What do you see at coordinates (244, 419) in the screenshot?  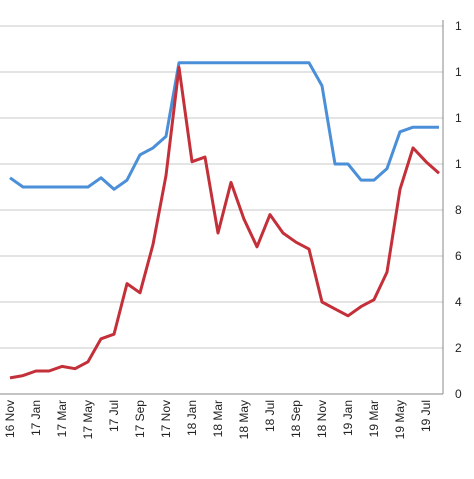 I see `x-tick-label: 18 May` at bounding box center [244, 419].